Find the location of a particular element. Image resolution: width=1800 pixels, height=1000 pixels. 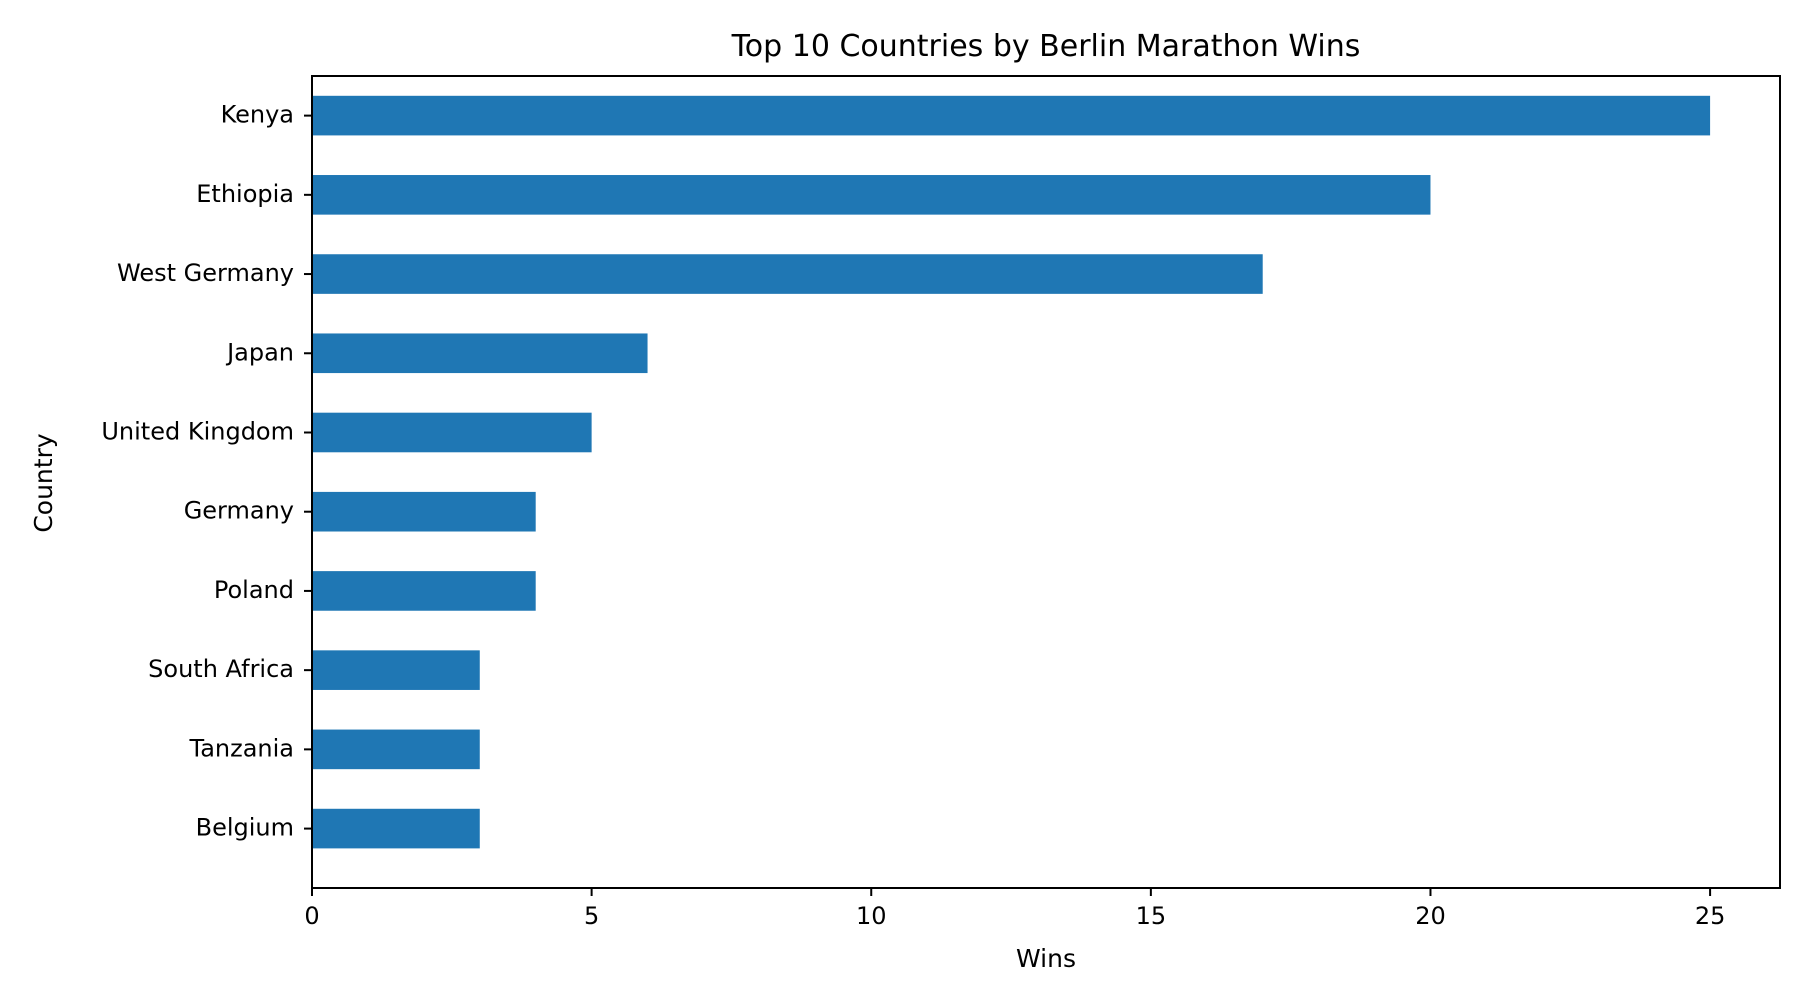

bar-south-africa is located at coordinates (396, 670).